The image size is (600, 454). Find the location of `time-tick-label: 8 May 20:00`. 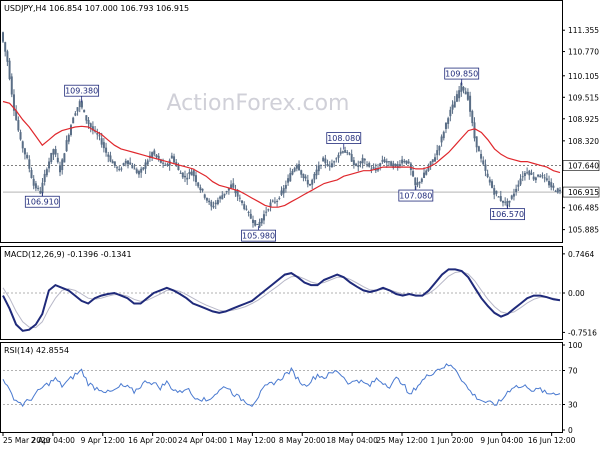

time-tick-label: 8 May 20:00 is located at coordinates (302, 440).